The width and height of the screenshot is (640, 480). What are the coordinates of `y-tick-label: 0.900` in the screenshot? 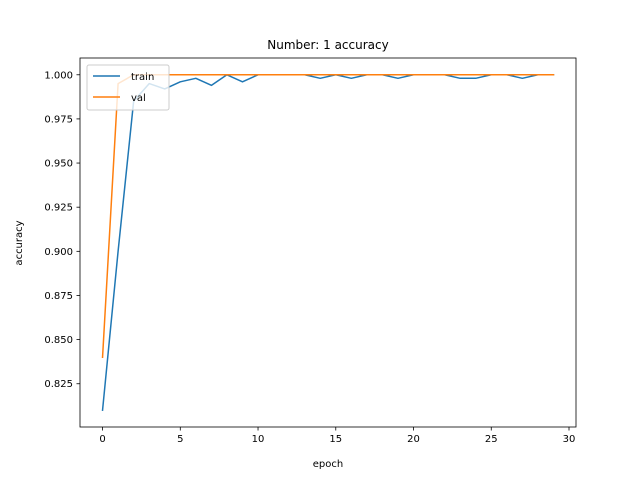 It's located at (58, 252).